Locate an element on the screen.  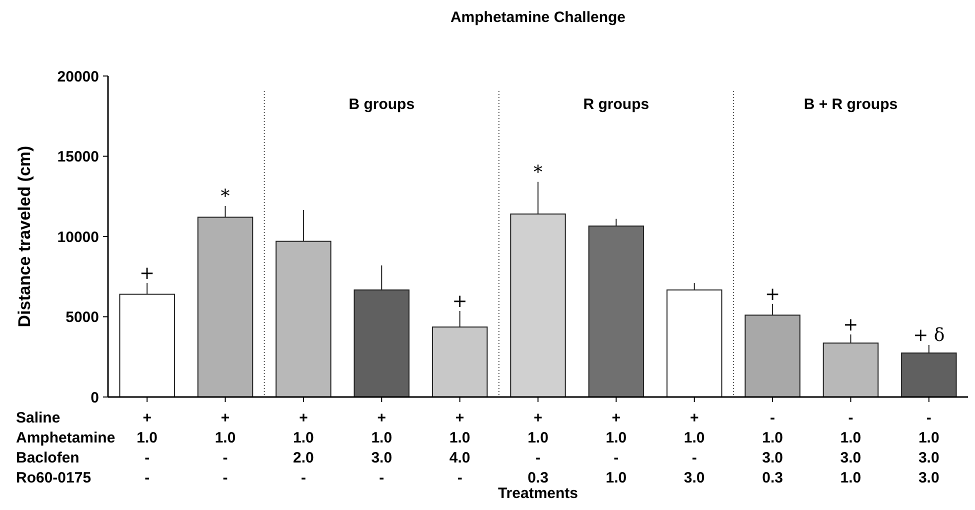
y-tick-label: 0 is located at coordinates (94, 397).